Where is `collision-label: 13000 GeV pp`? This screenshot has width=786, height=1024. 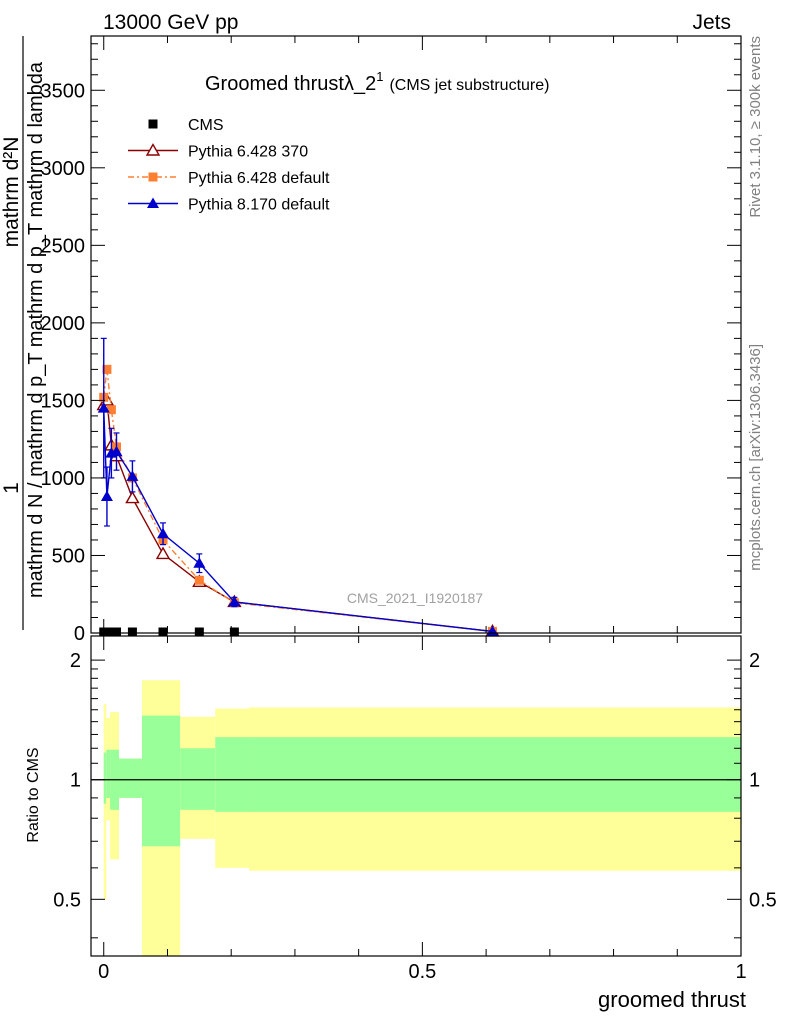 collision-label: 13000 GeV pp is located at coordinates (170, 22).